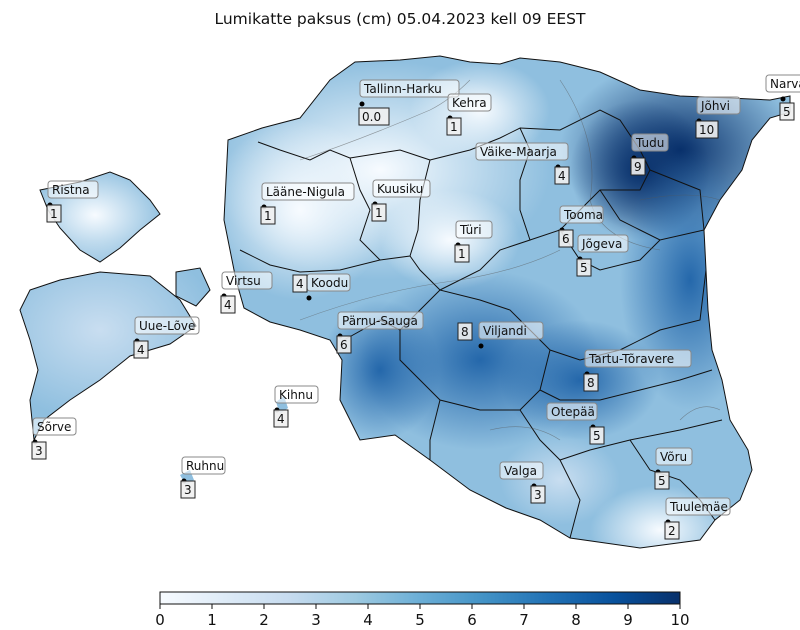 Image resolution: width=800 pixels, height=630 pixels. Describe the element at coordinates (380, 332) in the screenshot. I see `station-marker: Pärnu-Sauga 6` at that location.